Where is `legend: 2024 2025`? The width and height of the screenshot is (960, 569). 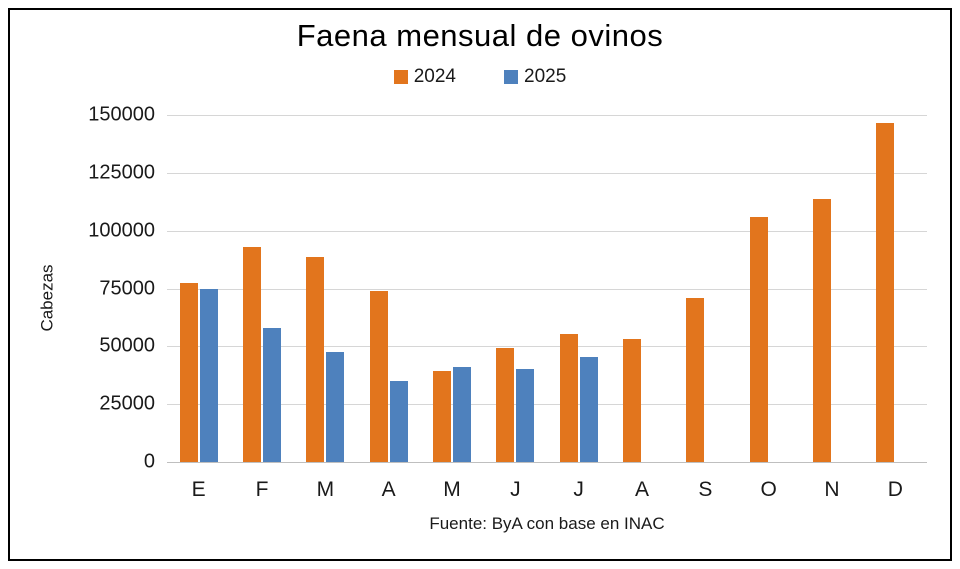 legend: 2024 2025 is located at coordinates (480, 77).